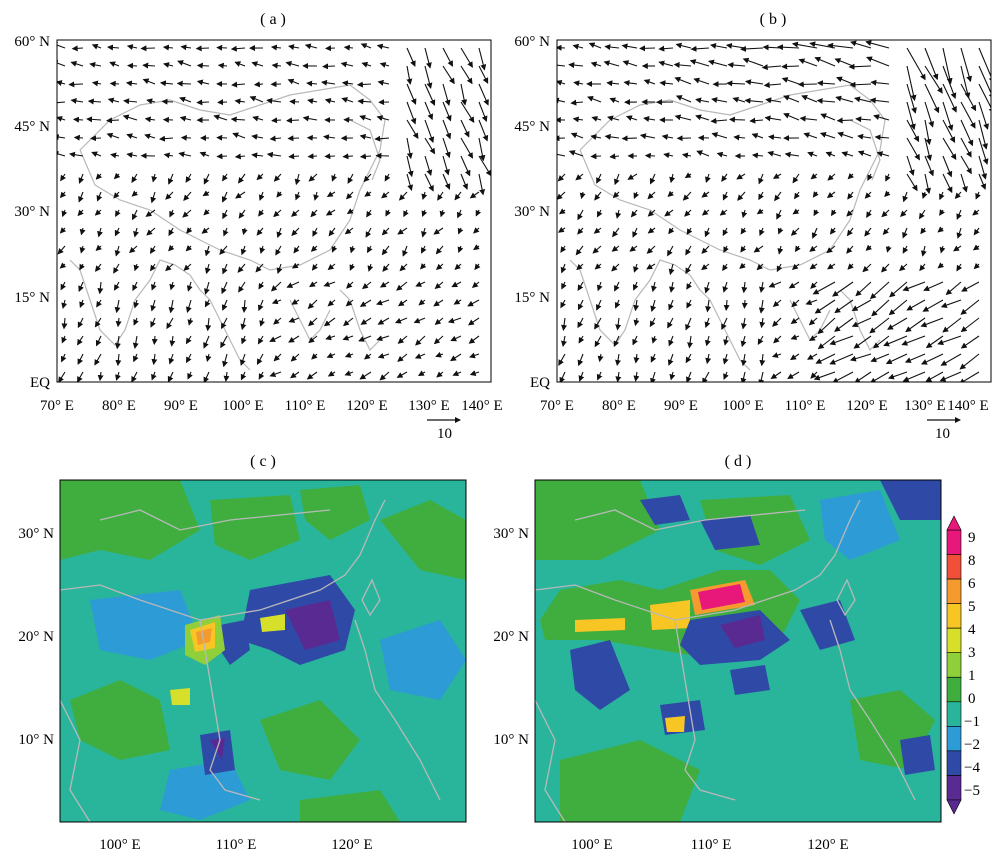 This screenshot has height=862, width=1000. What do you see at coordinates (532, 212) in the screenshot?
I see `panel-b-y-ticks: 60° N 45° N 30° N 15° N EQ` at bounding box center [532, 212].